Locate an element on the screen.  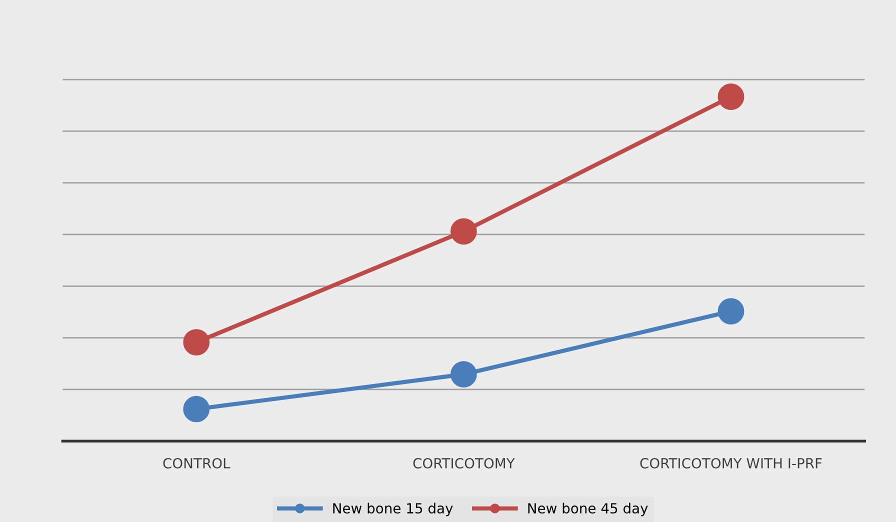
x-tick-label: CORTICOTOMY is located at coordinates (464, 463).